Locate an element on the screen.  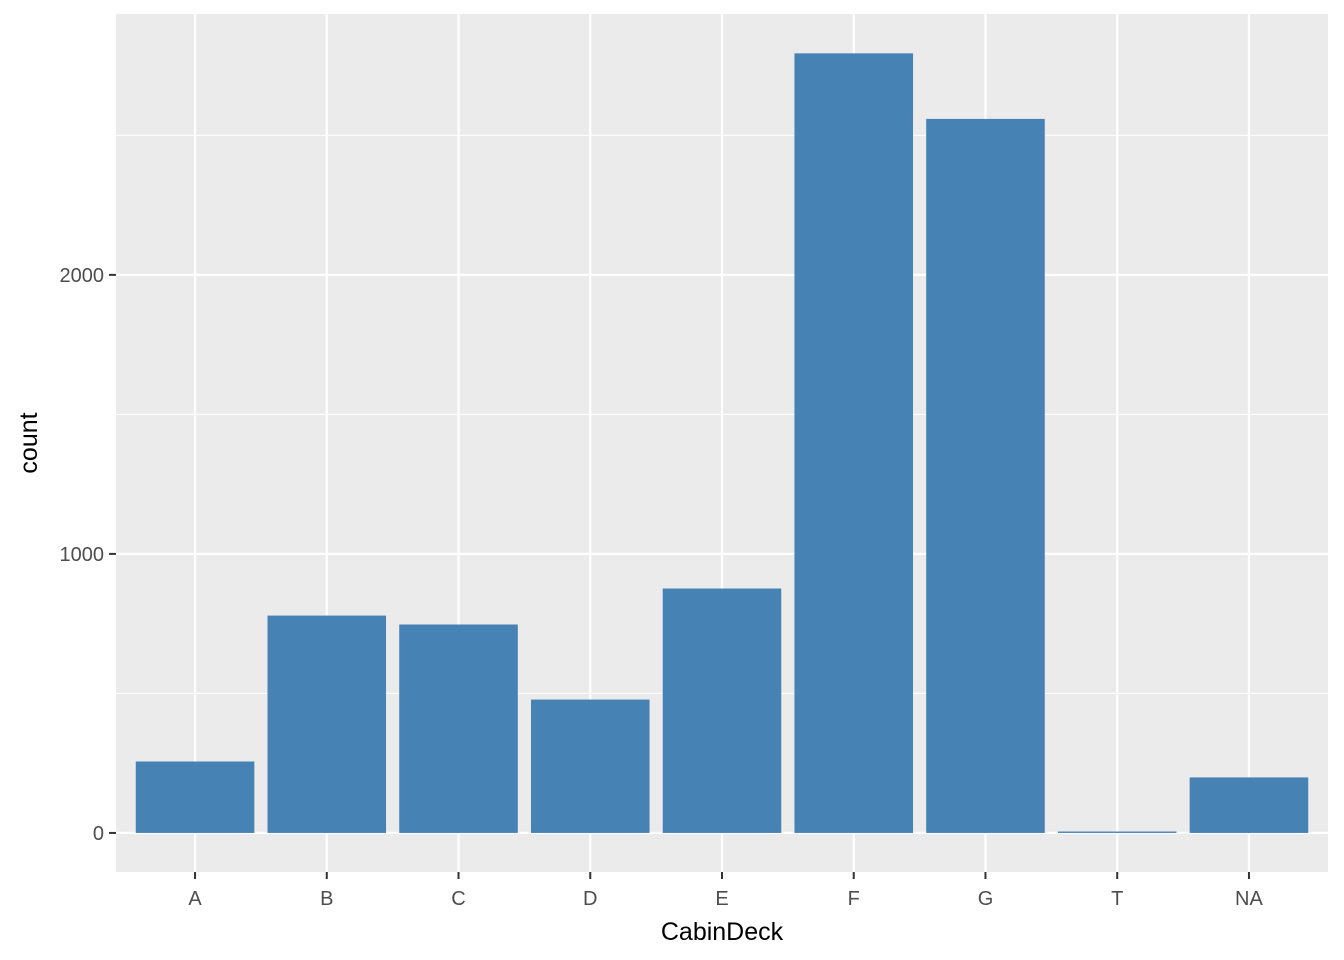
bar-f is located at coordinates (854, 443).